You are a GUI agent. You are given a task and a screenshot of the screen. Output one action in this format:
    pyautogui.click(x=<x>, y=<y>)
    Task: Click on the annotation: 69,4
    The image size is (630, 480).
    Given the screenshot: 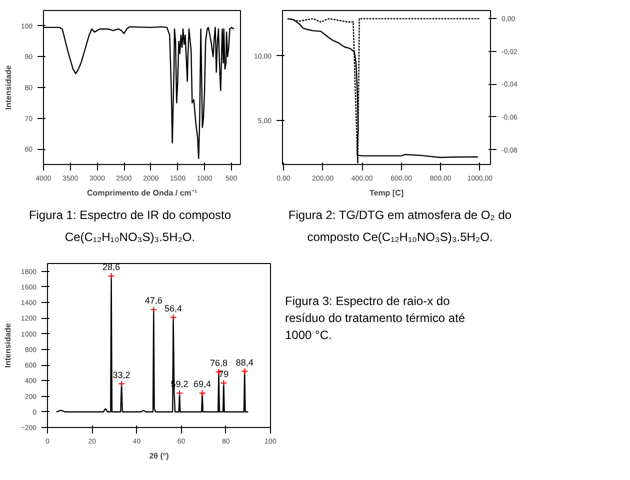 What is the action you would take?
    pyautogui.click(x=203, y=384)
    